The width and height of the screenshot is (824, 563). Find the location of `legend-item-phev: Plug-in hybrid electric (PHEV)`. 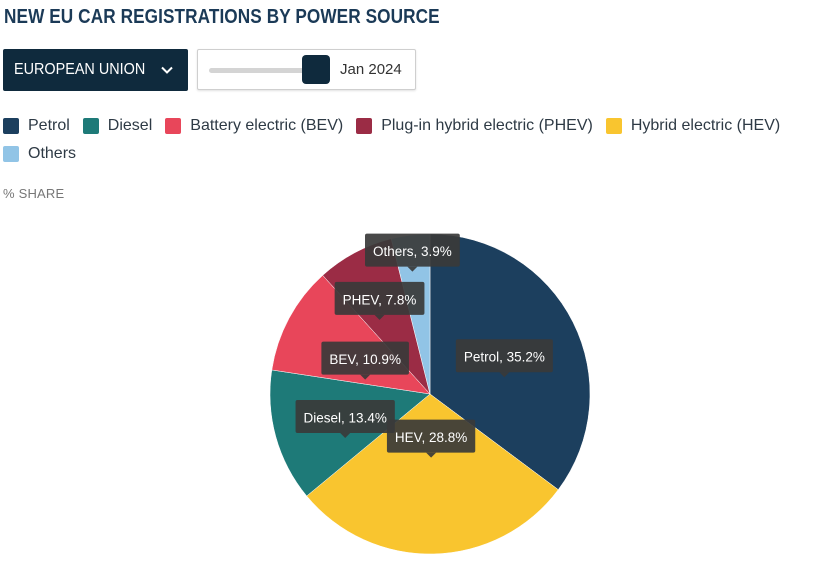

legend-item-phev: Plug-in hybrid electric (PHEV) is located at coordinates (474, 126).